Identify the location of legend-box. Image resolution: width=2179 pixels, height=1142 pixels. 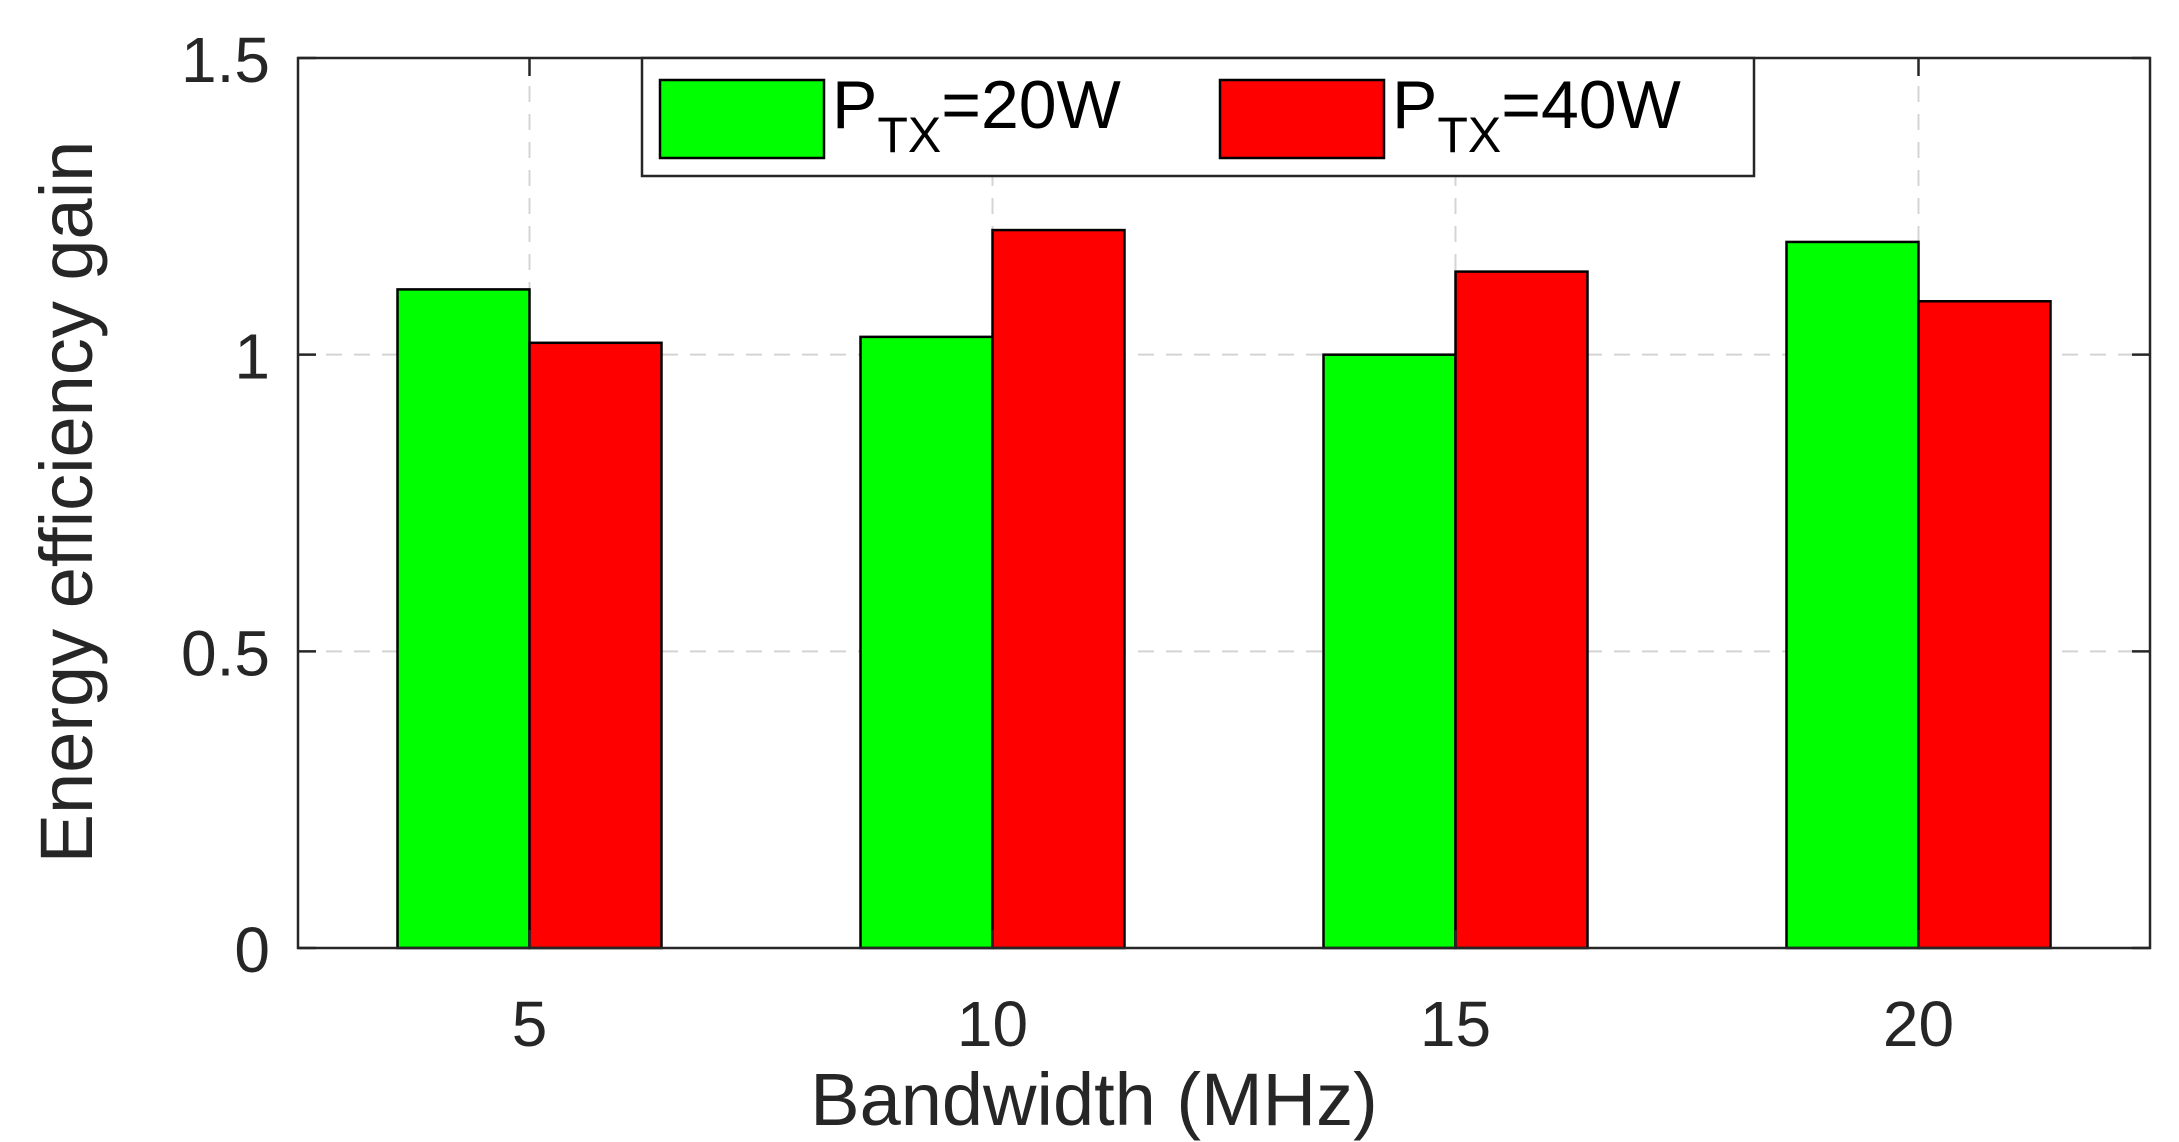
(1198, 117).